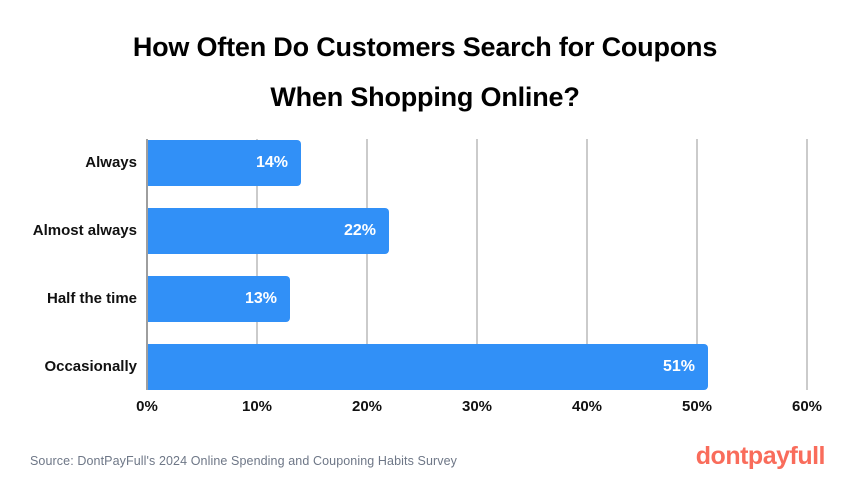  I want to click on bar-value-label: 13%, so click(260, 298).